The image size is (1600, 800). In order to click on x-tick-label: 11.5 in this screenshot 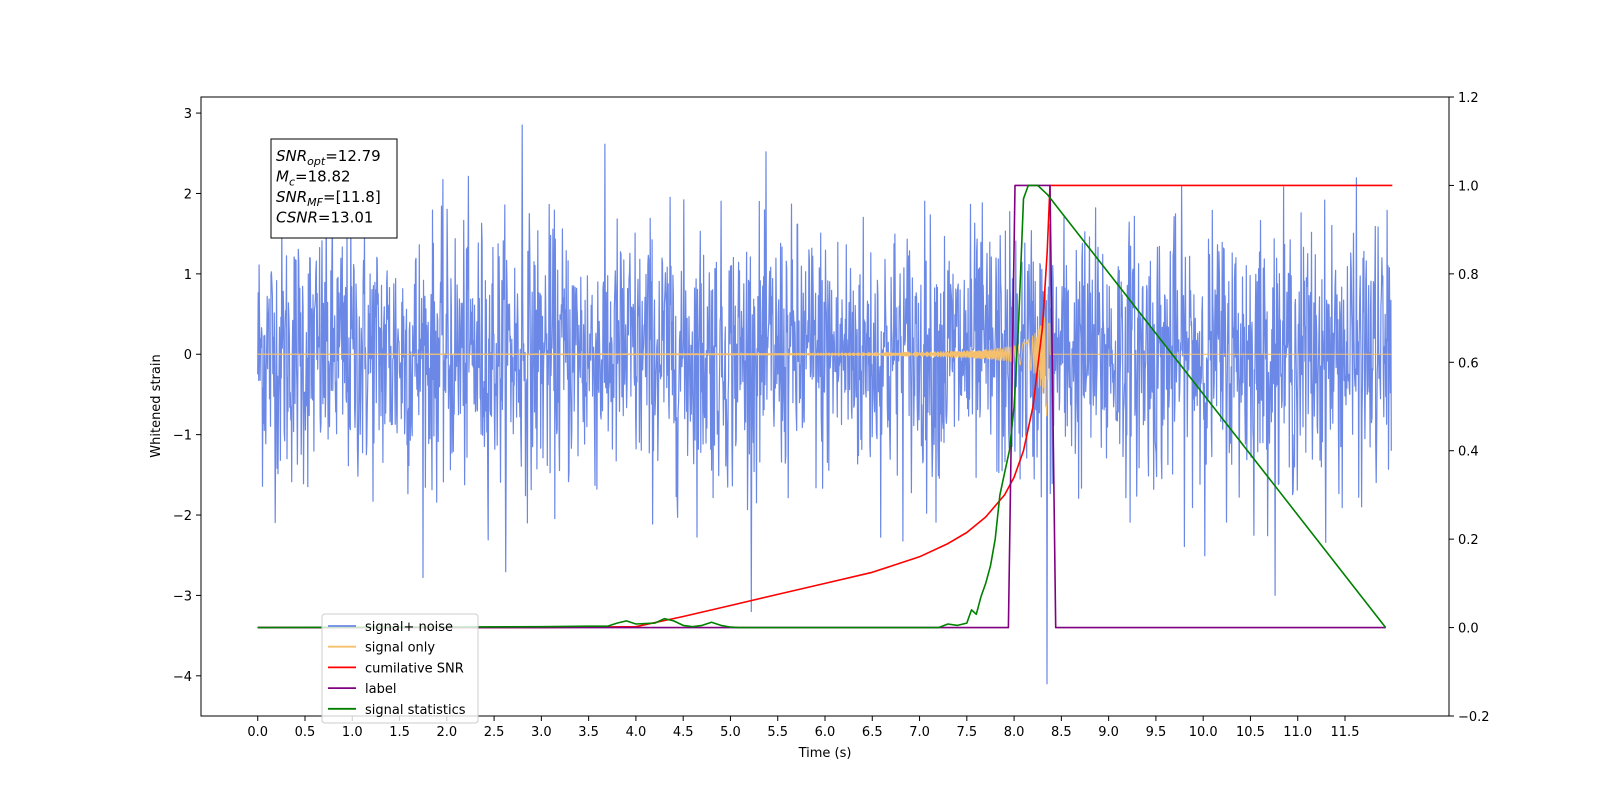, I will do `click(1345, 732)`.